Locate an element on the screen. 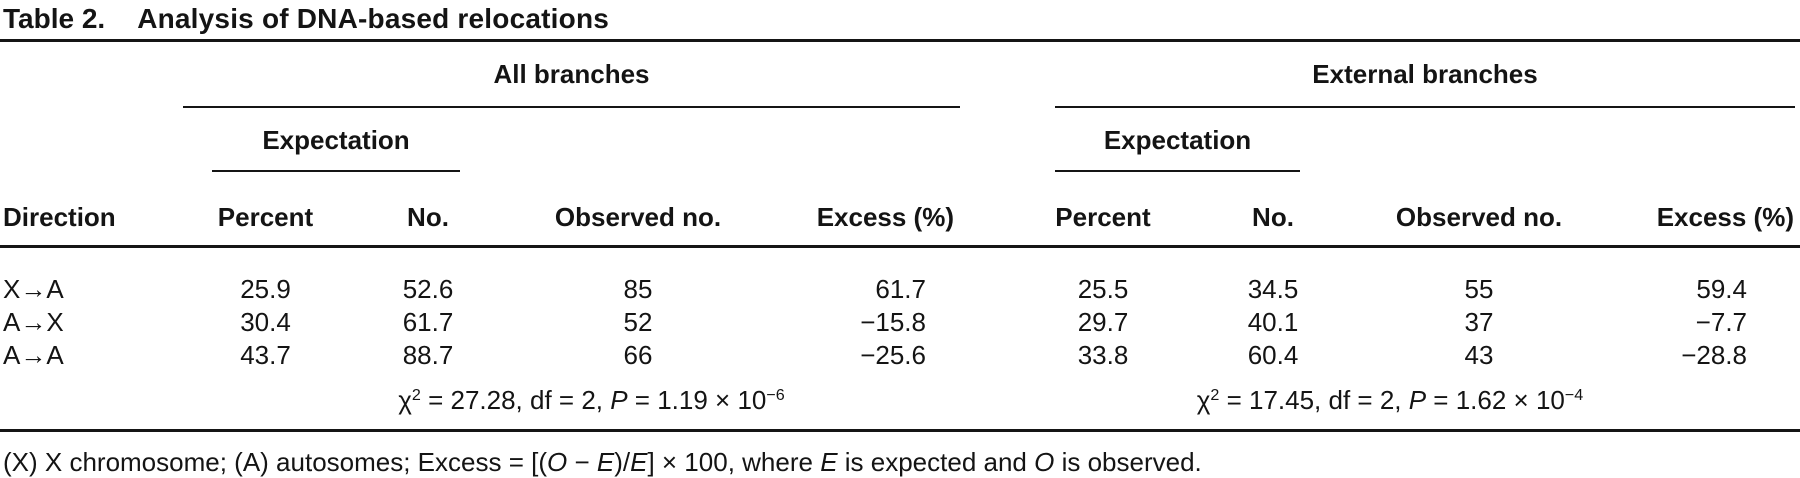  table-number-label: Table 2. is located at coordinates (54, 18).